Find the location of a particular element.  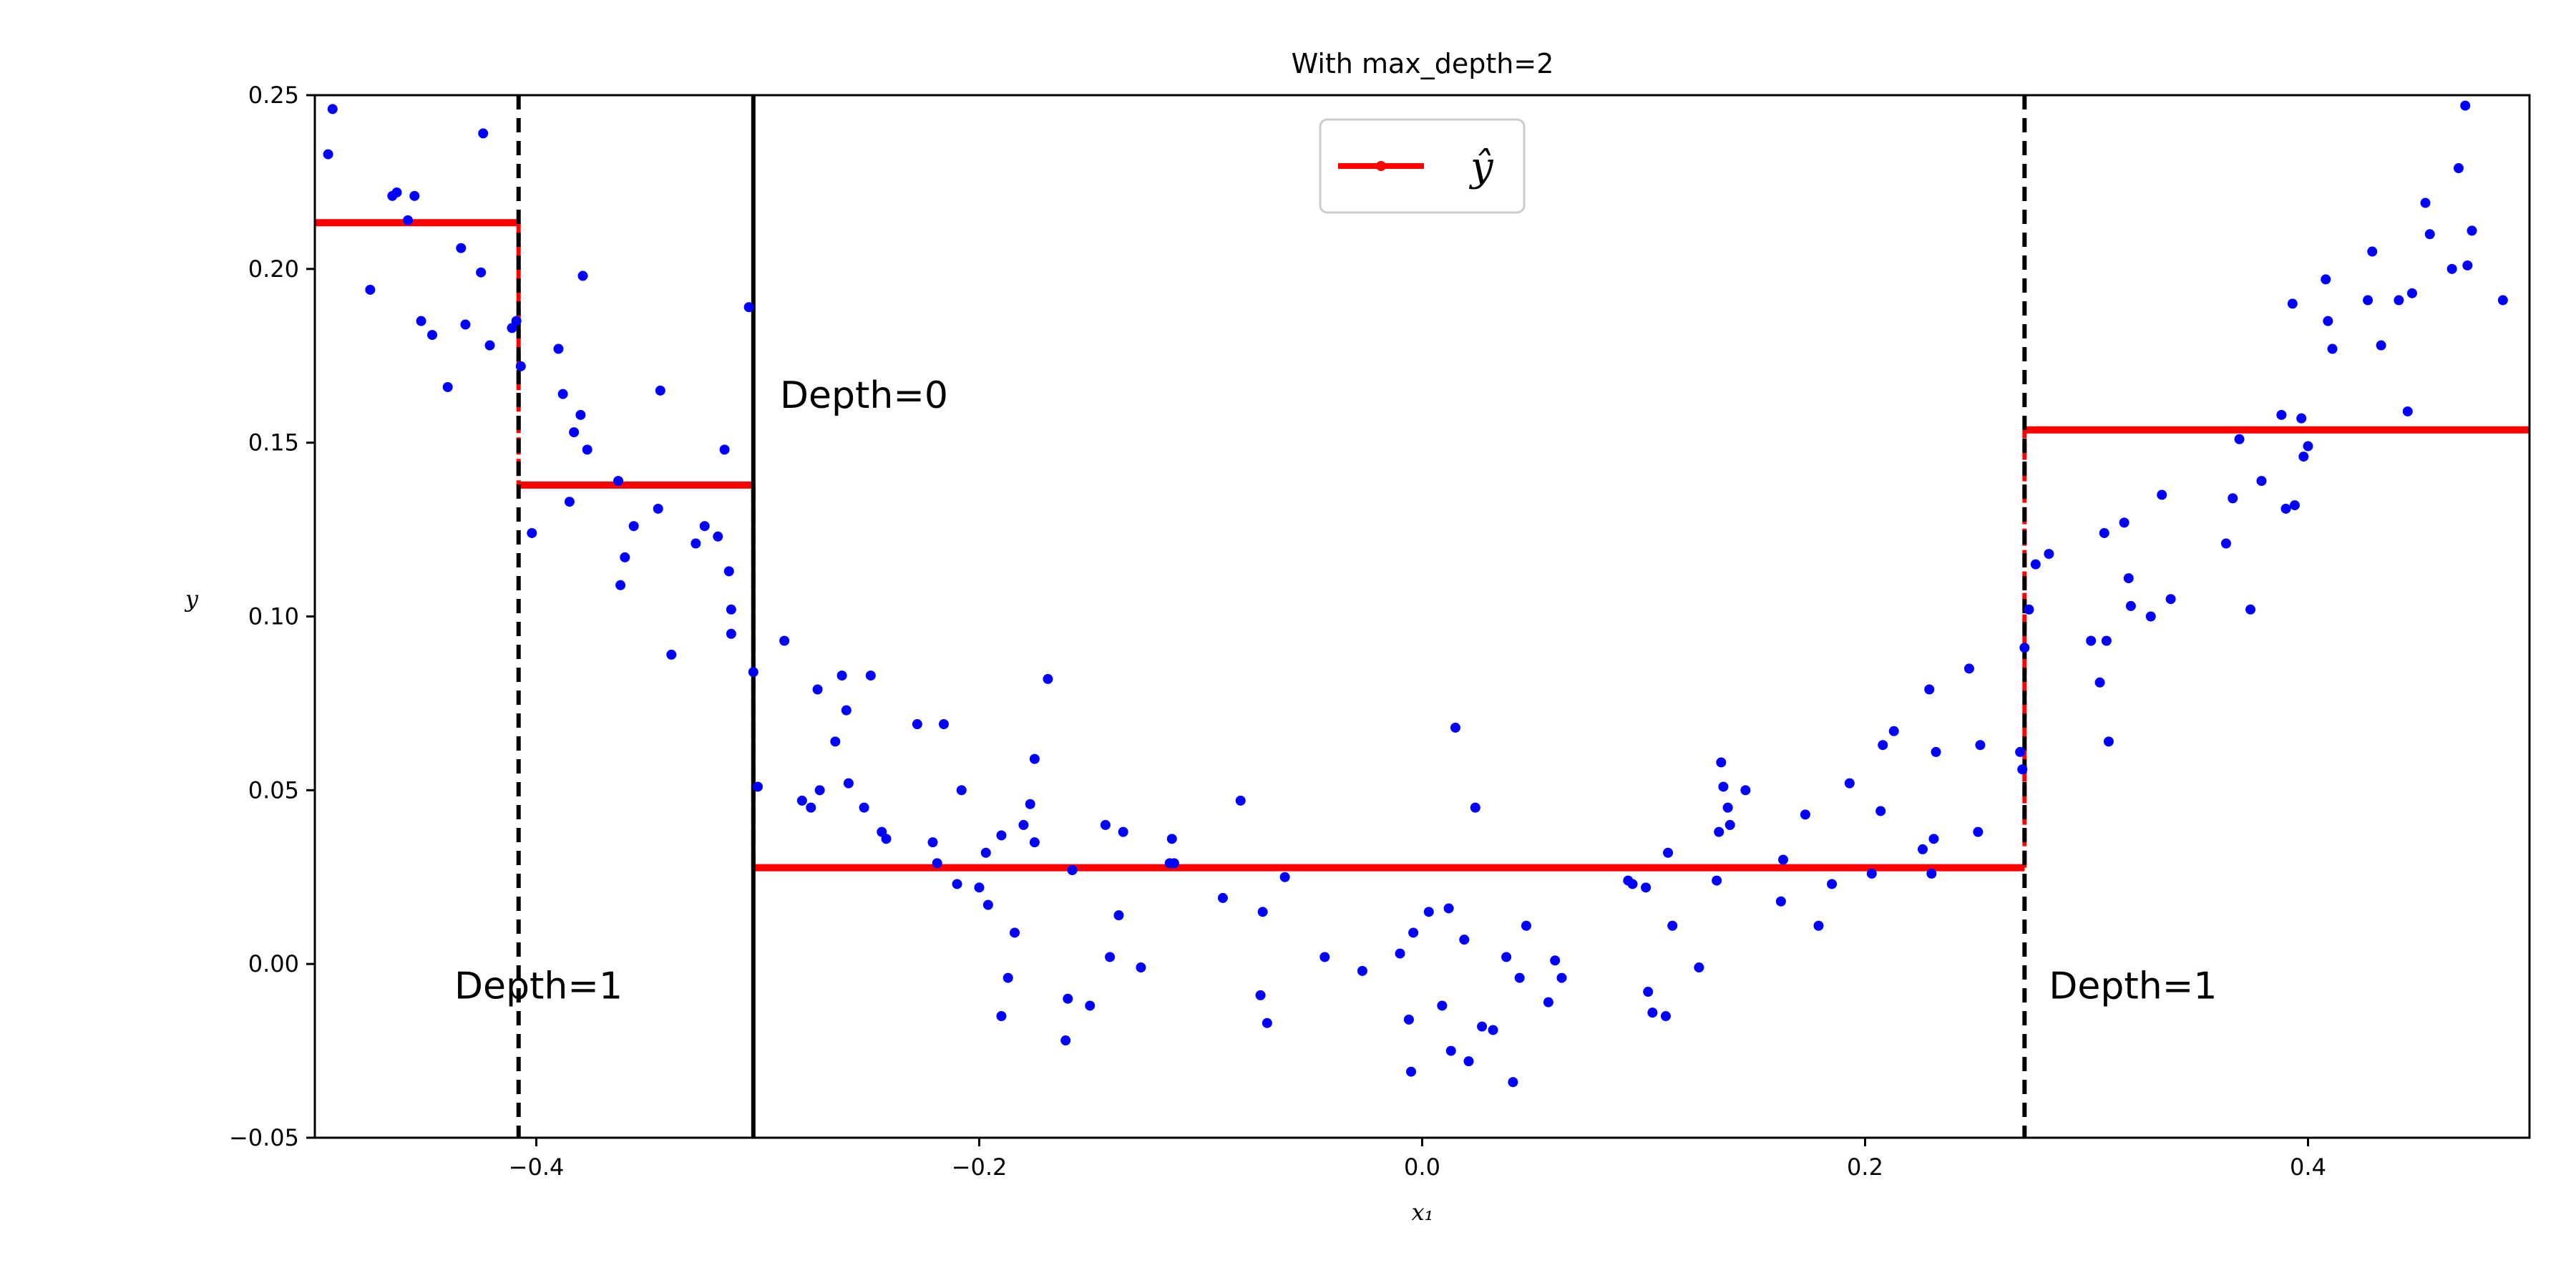

chart-title: With max_depth=2 is located at coordinates (1423, 63).